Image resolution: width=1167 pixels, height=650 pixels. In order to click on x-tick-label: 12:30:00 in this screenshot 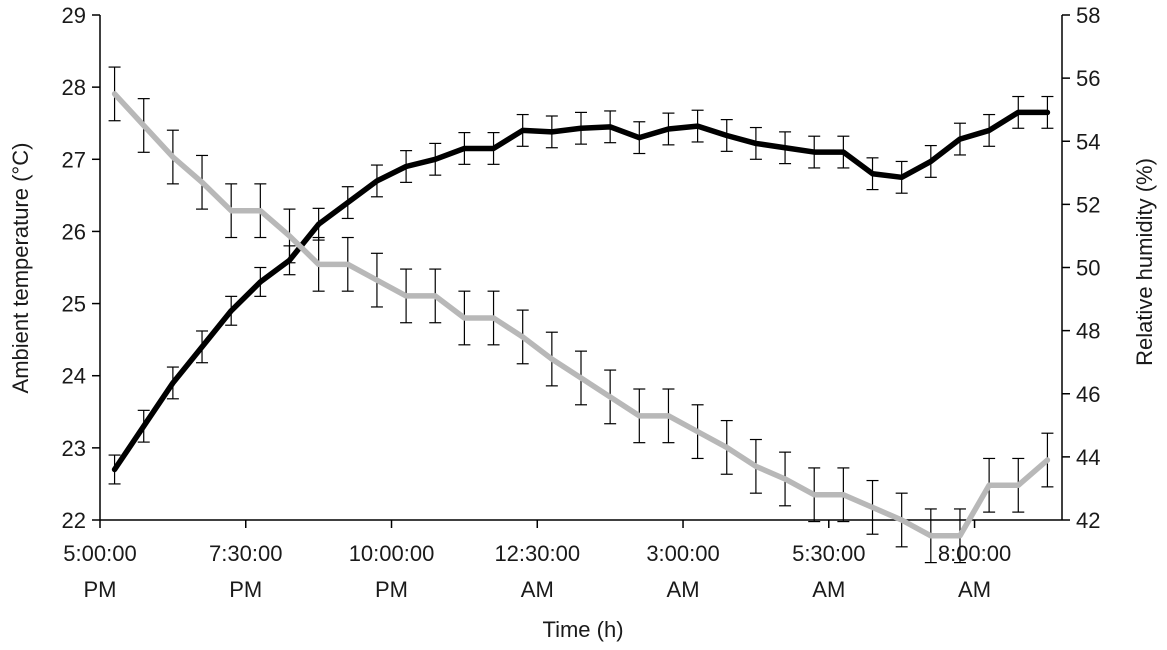, I will do `click(537, 553)`.